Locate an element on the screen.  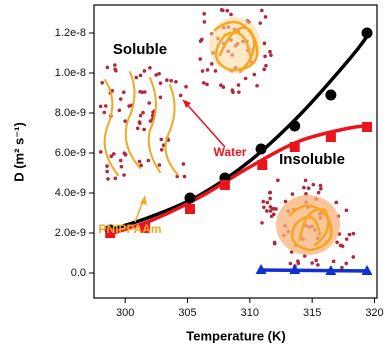
fit-line is located at coordinates (314, 270).